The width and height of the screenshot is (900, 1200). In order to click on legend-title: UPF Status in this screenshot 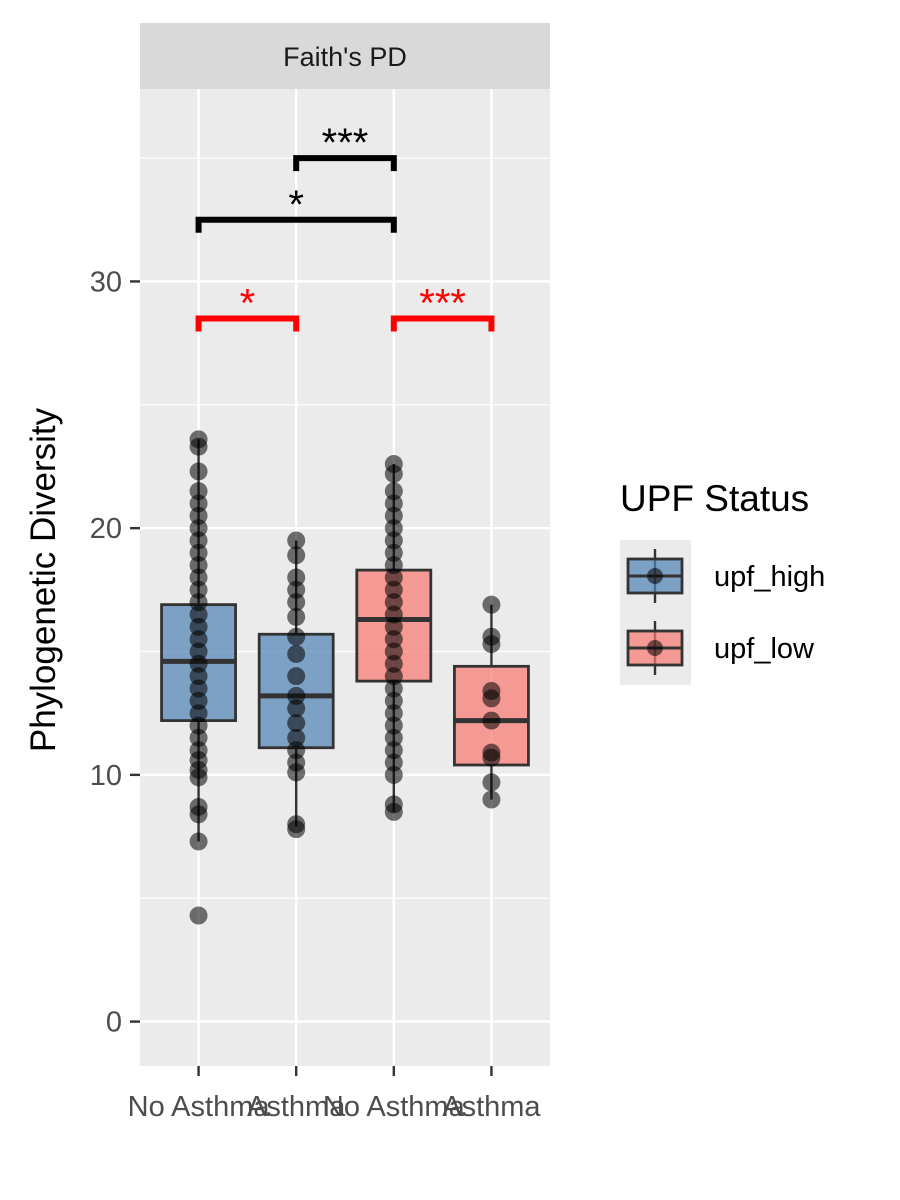, I will do `click(714, 498)`.